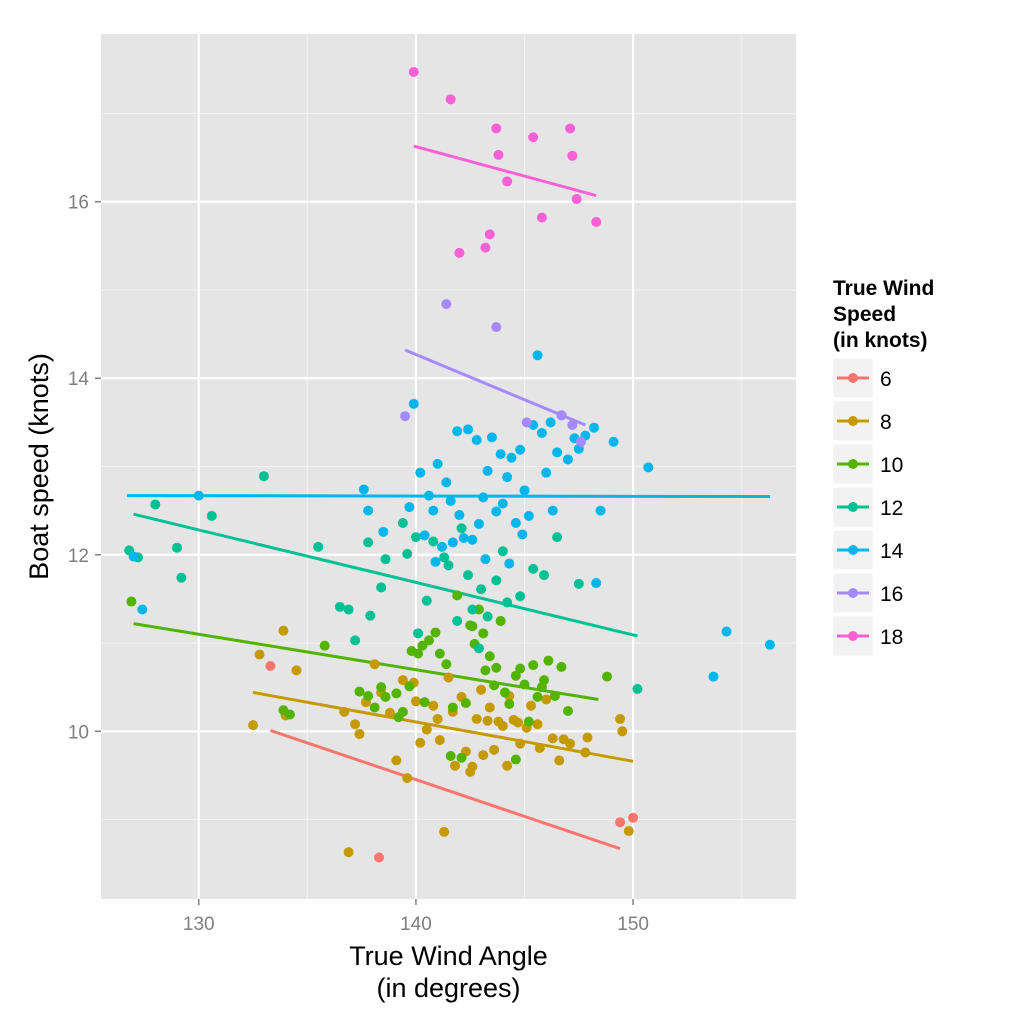 This screenshot has height=1024, width=1024. What do you see at coordinates (892, 551) in the screenshot?
I see `legend-label-14: 14` at bounding box center [892, 551].